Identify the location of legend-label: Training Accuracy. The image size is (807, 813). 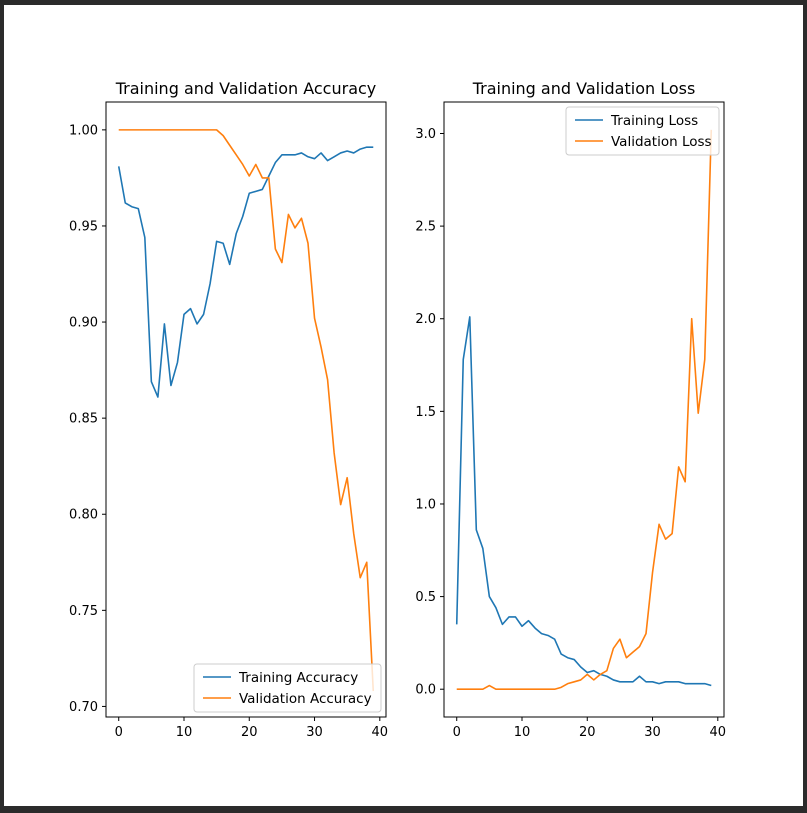
(298, 678).